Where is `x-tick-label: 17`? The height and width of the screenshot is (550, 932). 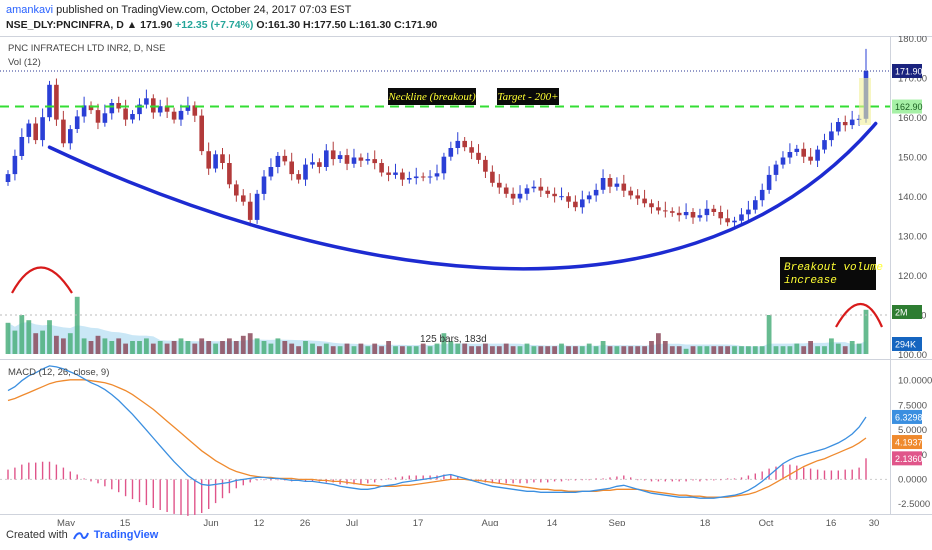
x-tick-label: 17 is located at coordinates (418, 522).